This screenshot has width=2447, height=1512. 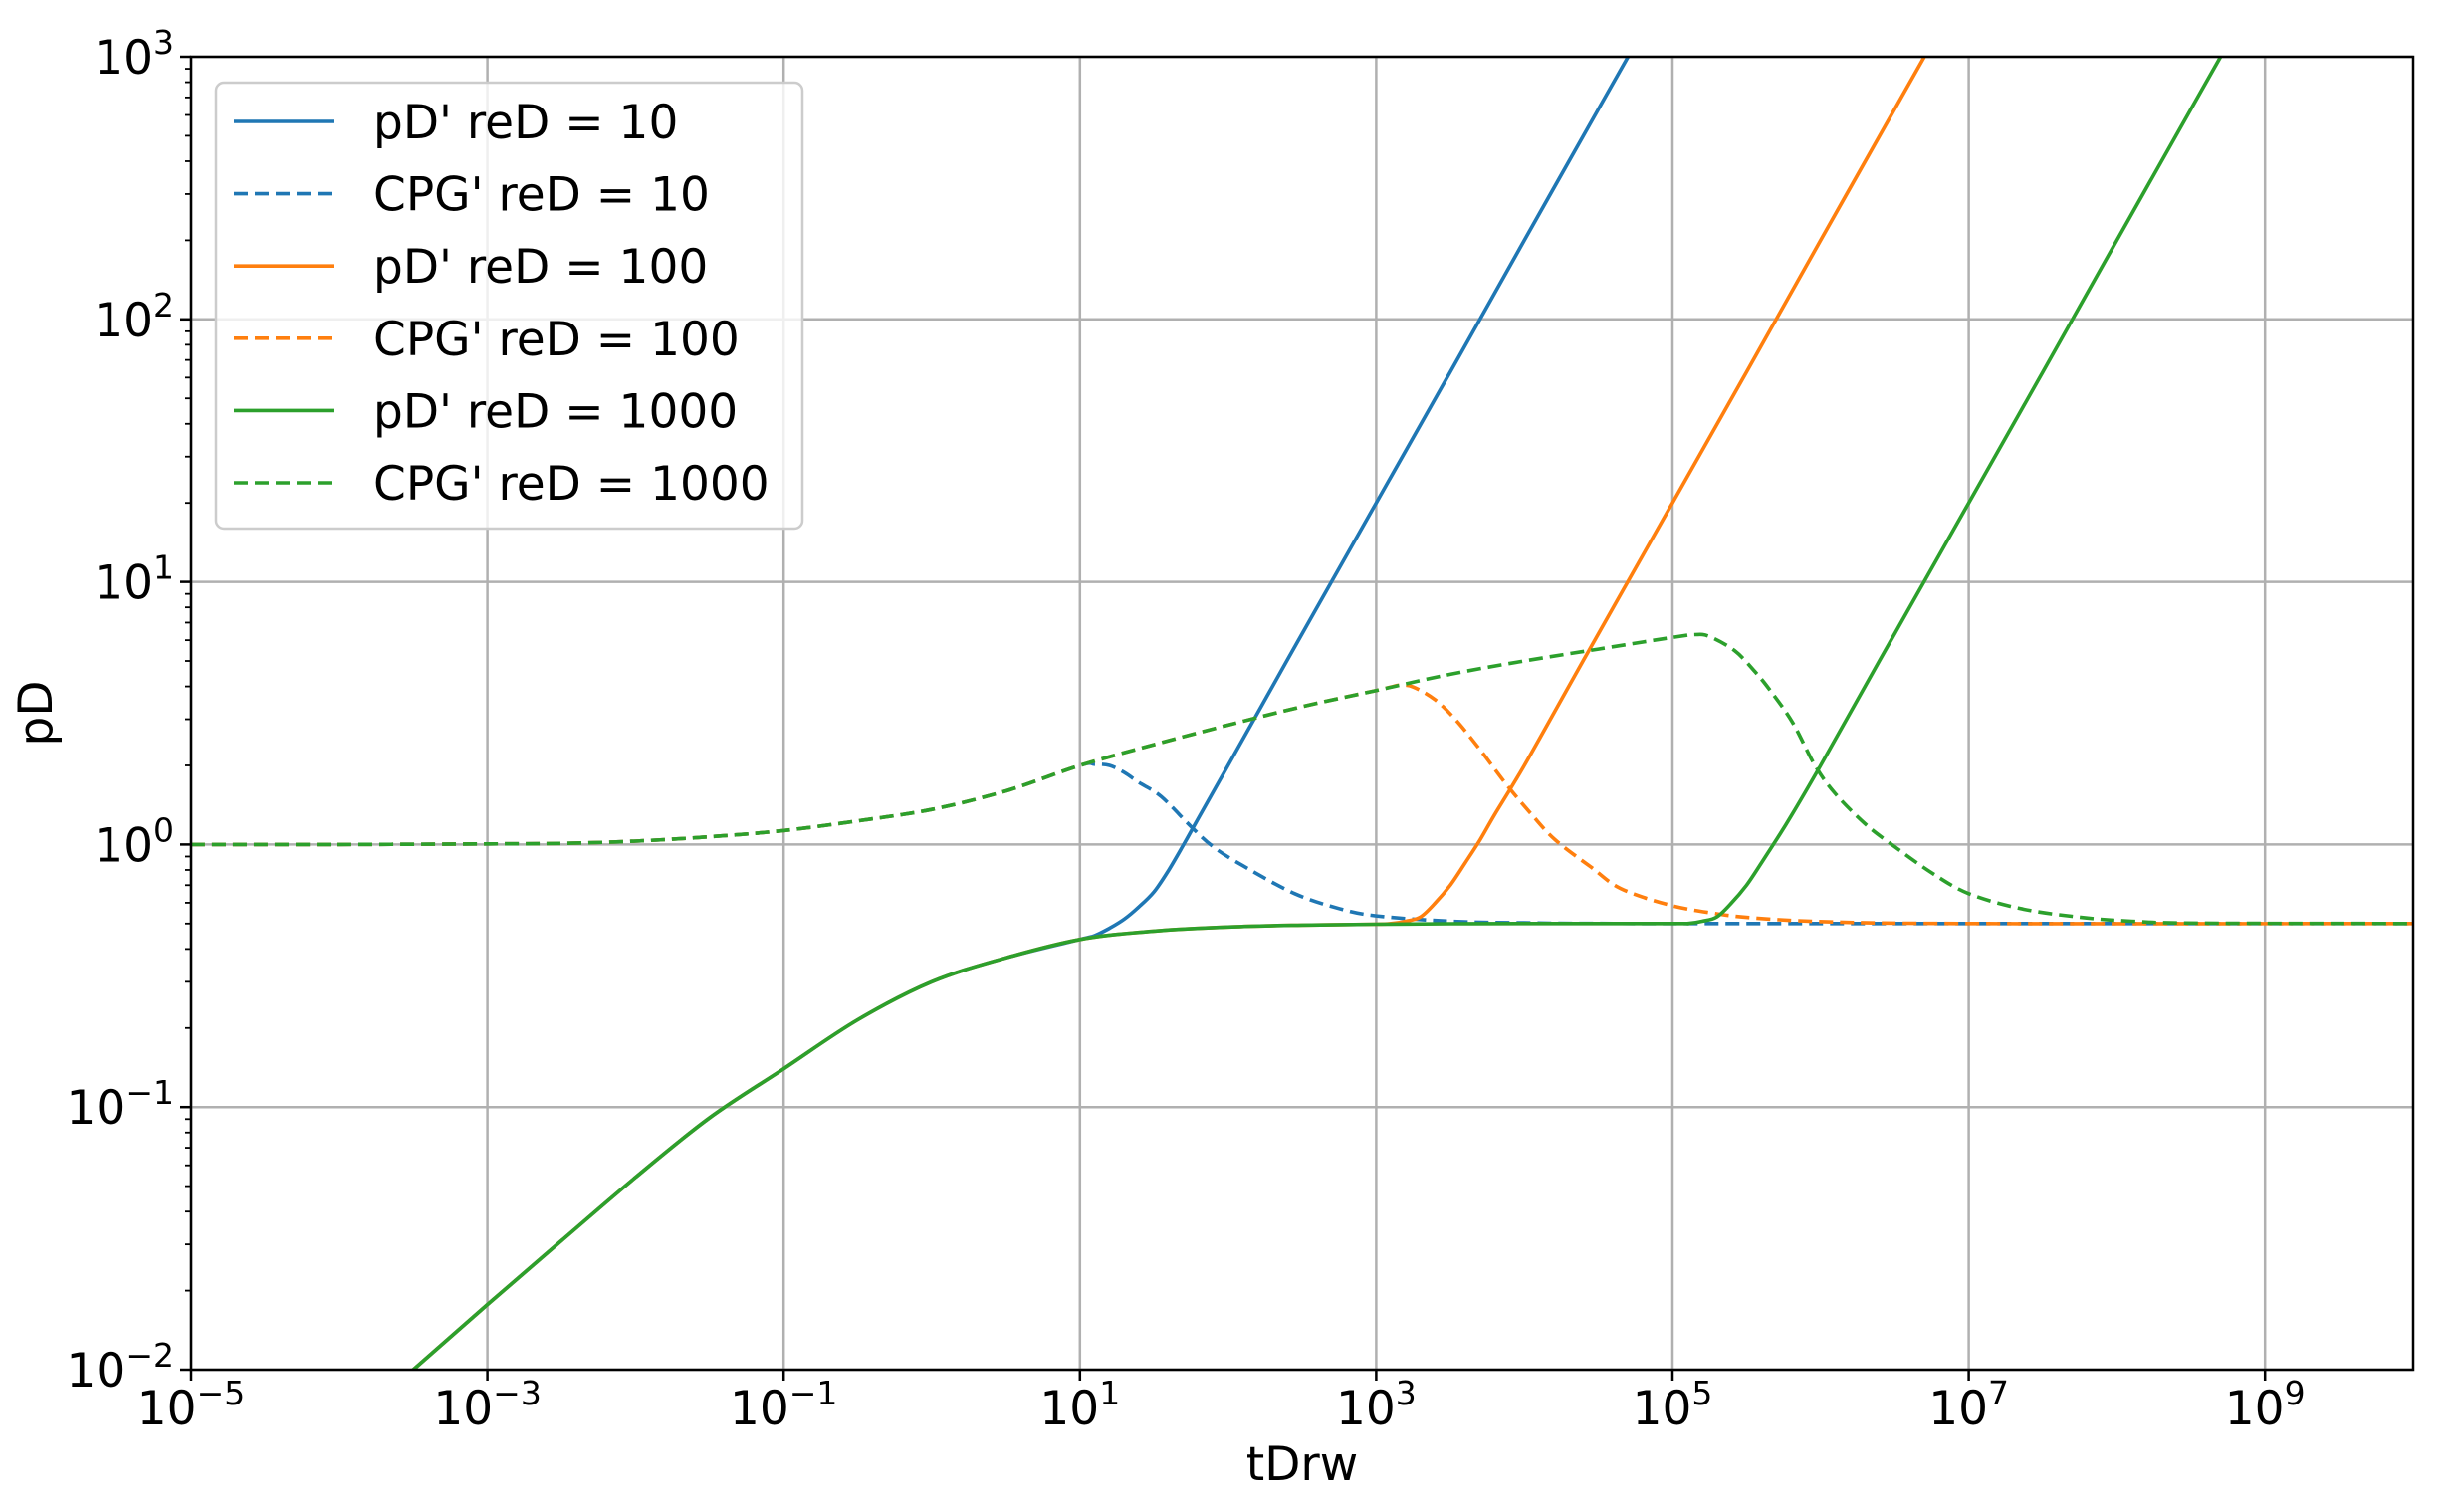 I want to click on x-axis-label: tDrw, so click(x=1302, y=1464).